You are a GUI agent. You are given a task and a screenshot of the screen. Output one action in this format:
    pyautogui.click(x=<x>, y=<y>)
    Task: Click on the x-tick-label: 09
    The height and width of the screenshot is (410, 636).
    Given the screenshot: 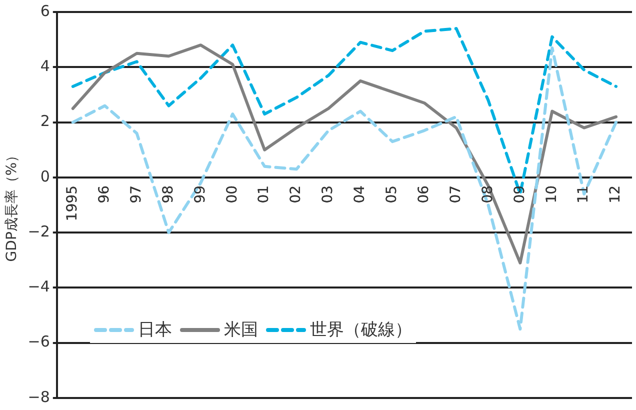 What is the action you would take?
    pyautogui.click(x=520, y=194)
    